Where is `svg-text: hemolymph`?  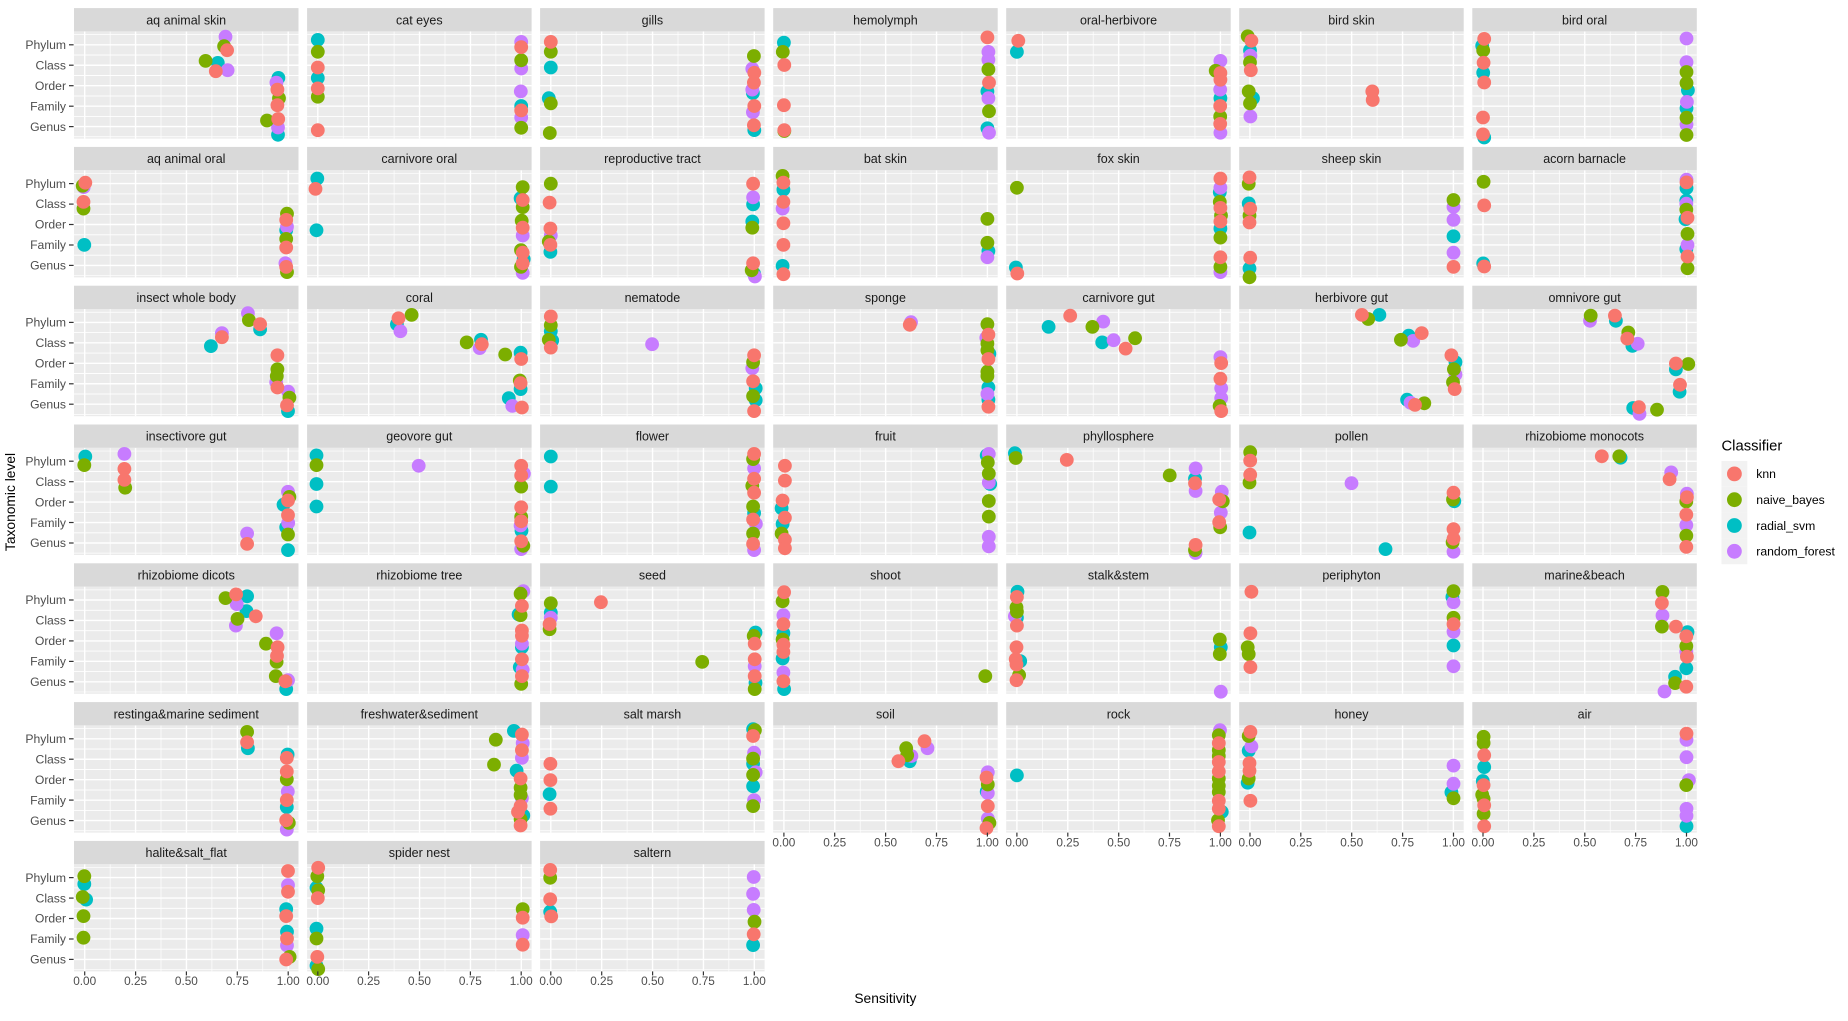 svg-text: hemolymph is located at coordinates (885, 20).